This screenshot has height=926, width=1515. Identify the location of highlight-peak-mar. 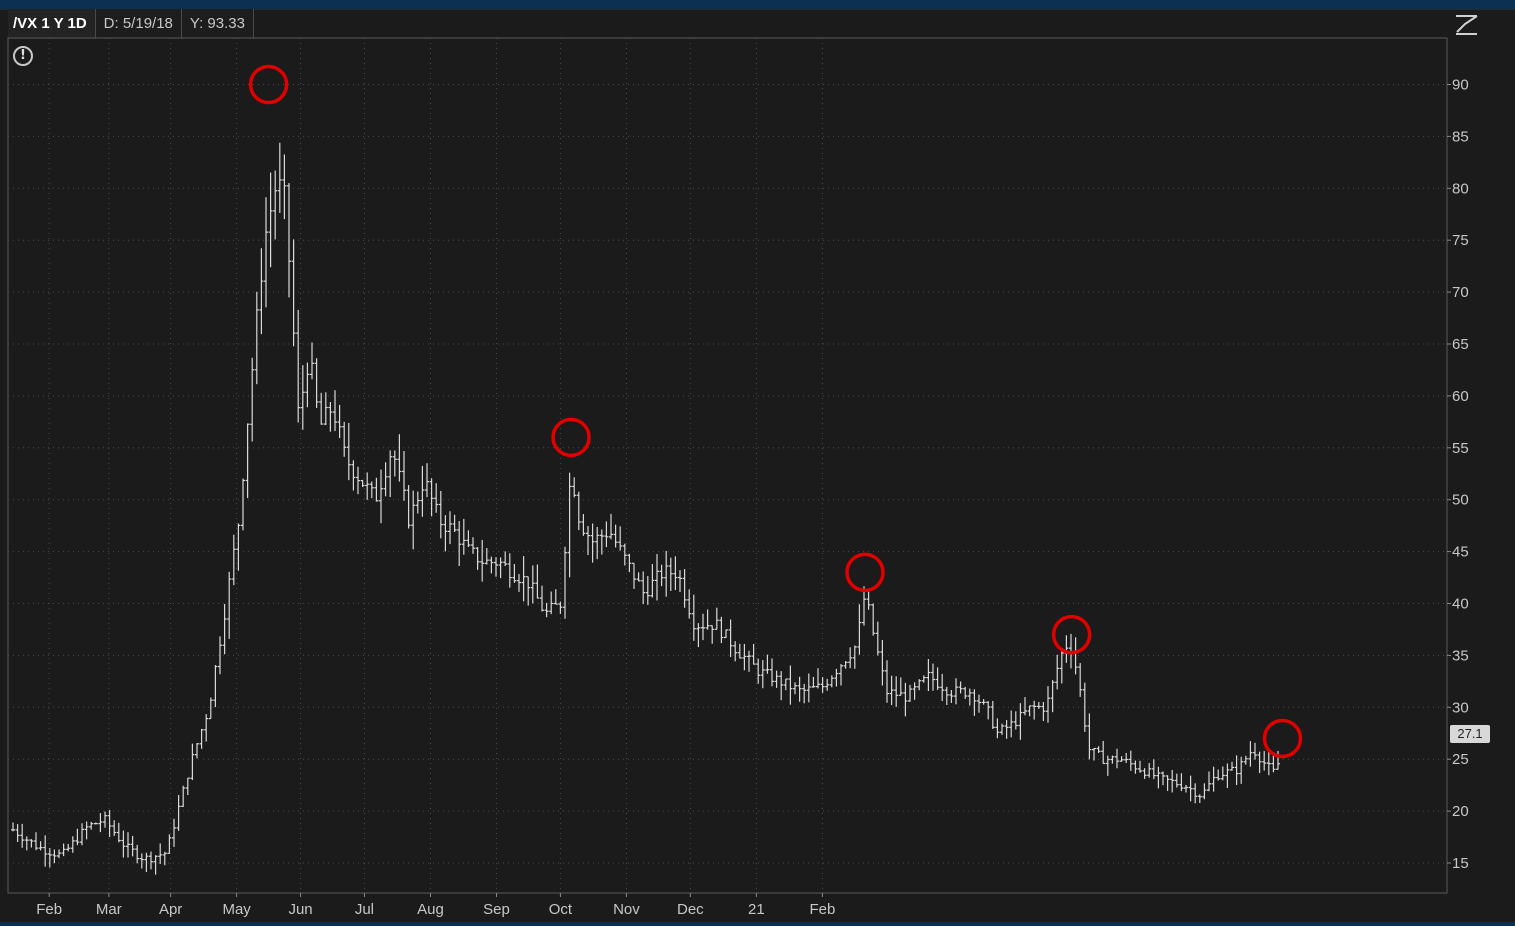
(268, 84).